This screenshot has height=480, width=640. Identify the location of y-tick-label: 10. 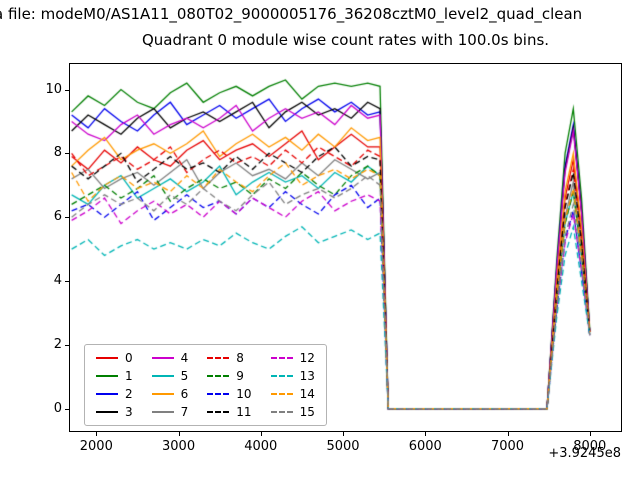
(53, 89).